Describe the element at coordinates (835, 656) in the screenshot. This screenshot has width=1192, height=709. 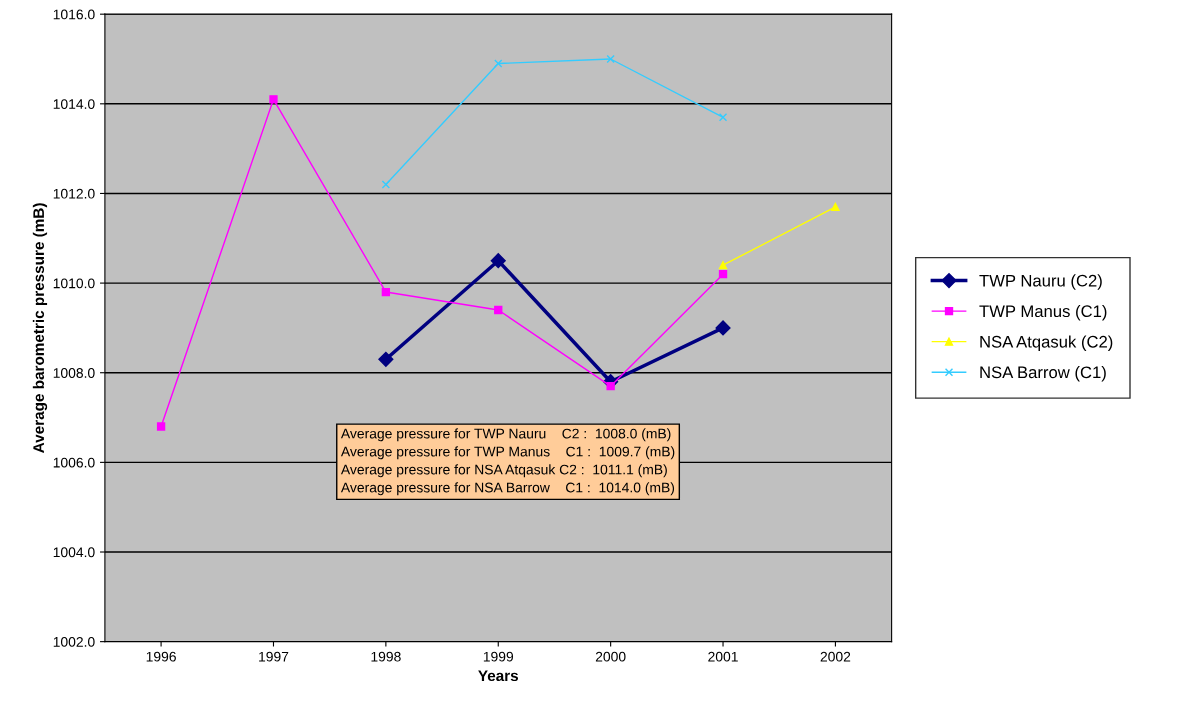
I see `x-tick-label: 2002` at that location.